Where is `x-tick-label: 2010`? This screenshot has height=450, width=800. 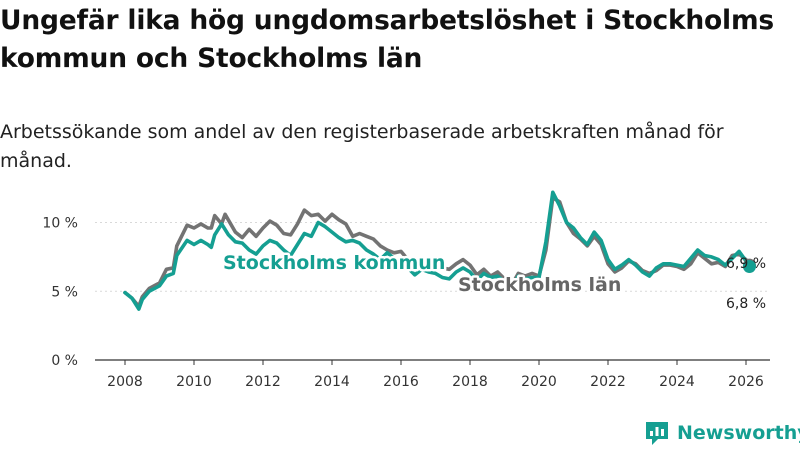 x-tick-label: 2010 is located at coordinates (194, 382).